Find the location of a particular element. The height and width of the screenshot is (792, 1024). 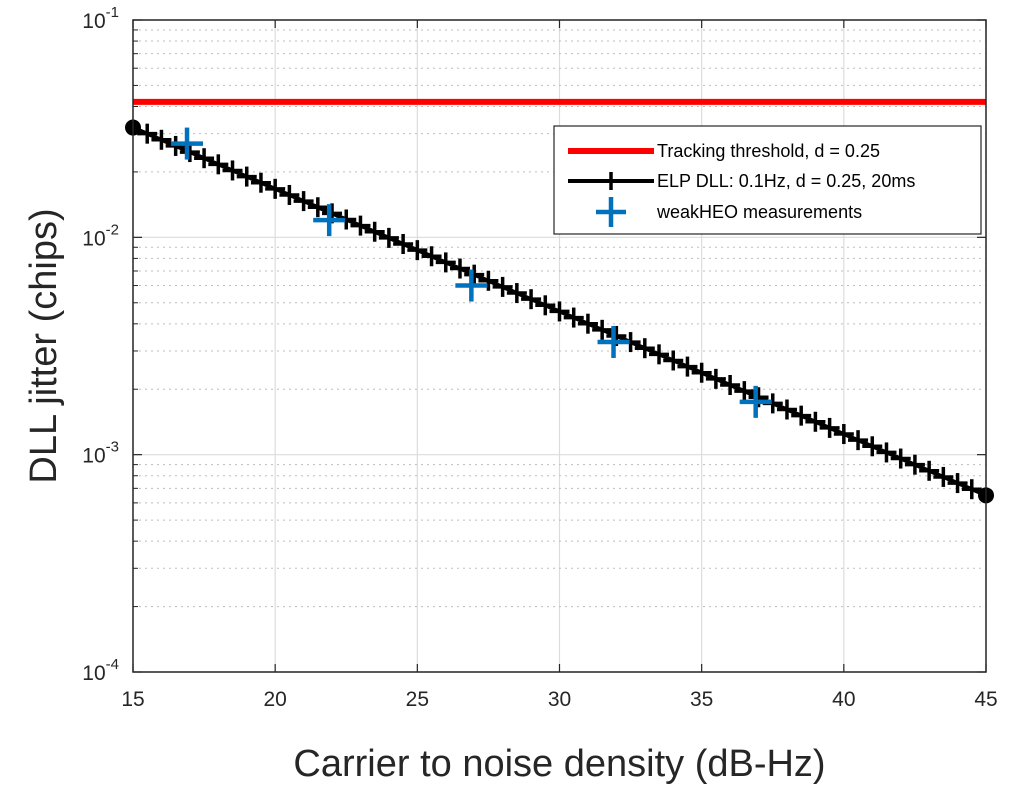

y-tick-label: 10⁻² is located at coordinates (100, 235).